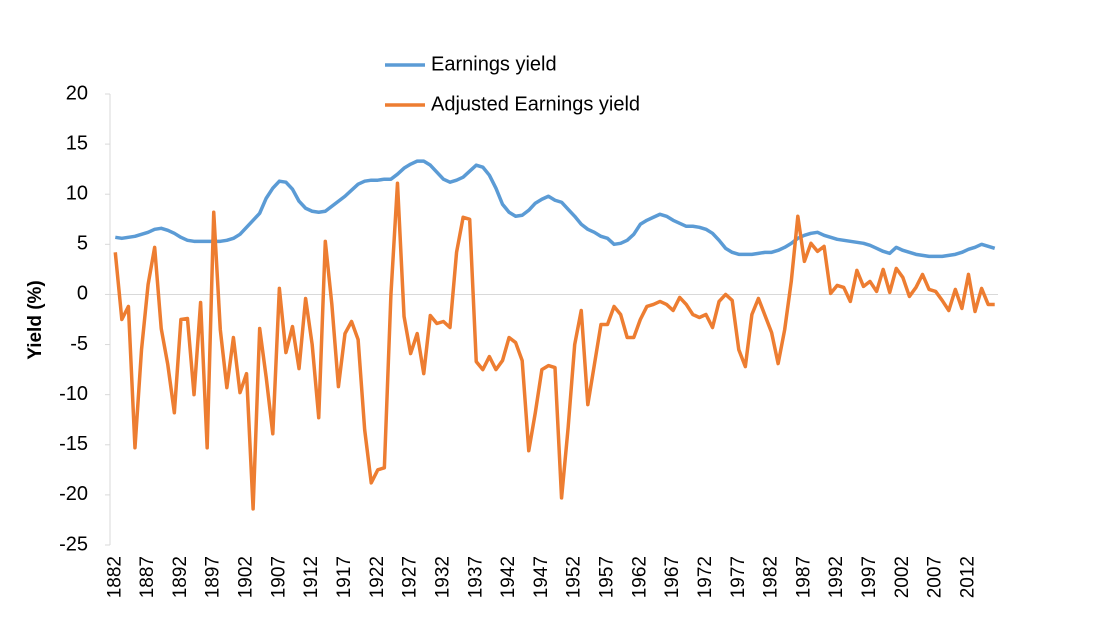 This screenshot has height=622, width=1098. Describe the element at coordinates (935, 577) in the screenshot. I see `x-tick-label: 2007` at that location.